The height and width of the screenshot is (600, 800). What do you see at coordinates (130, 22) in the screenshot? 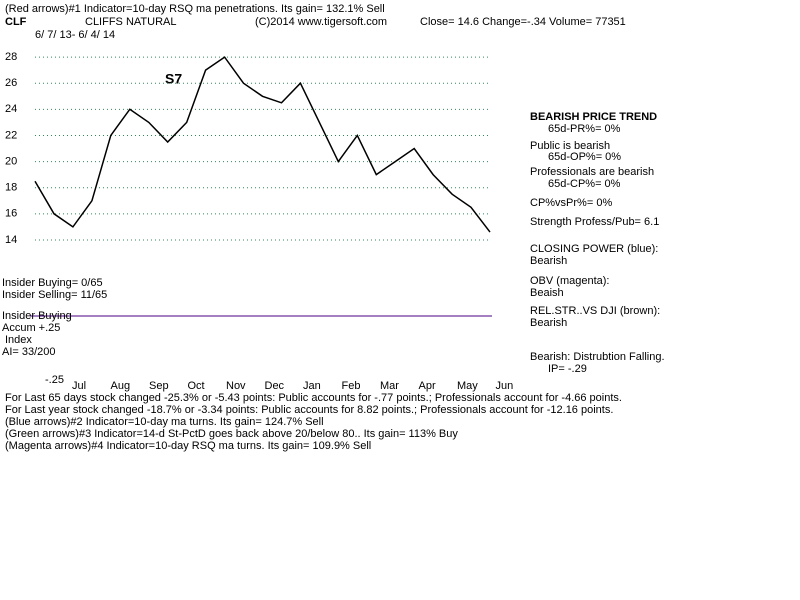
I see `company: CLIFFS NATURAL` at bounding box center [130, 22].